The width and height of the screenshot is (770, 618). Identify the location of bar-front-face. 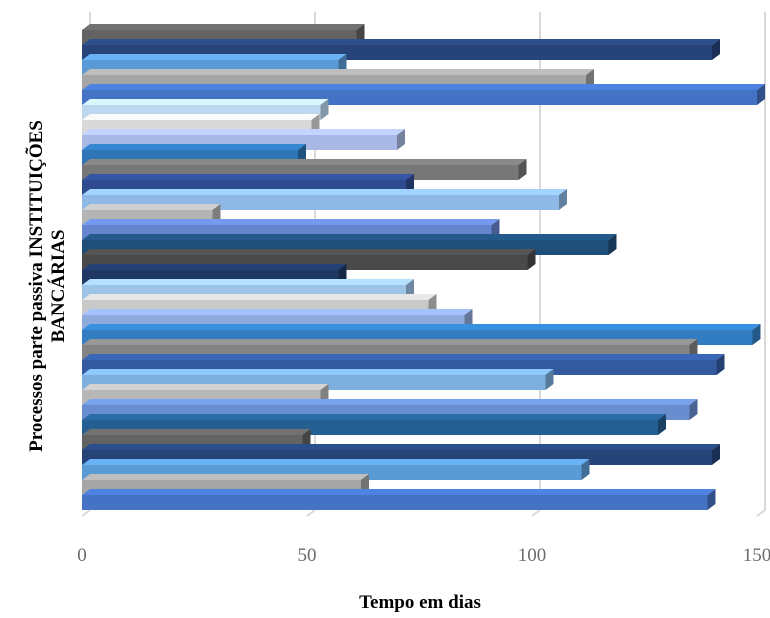
(395, 502).